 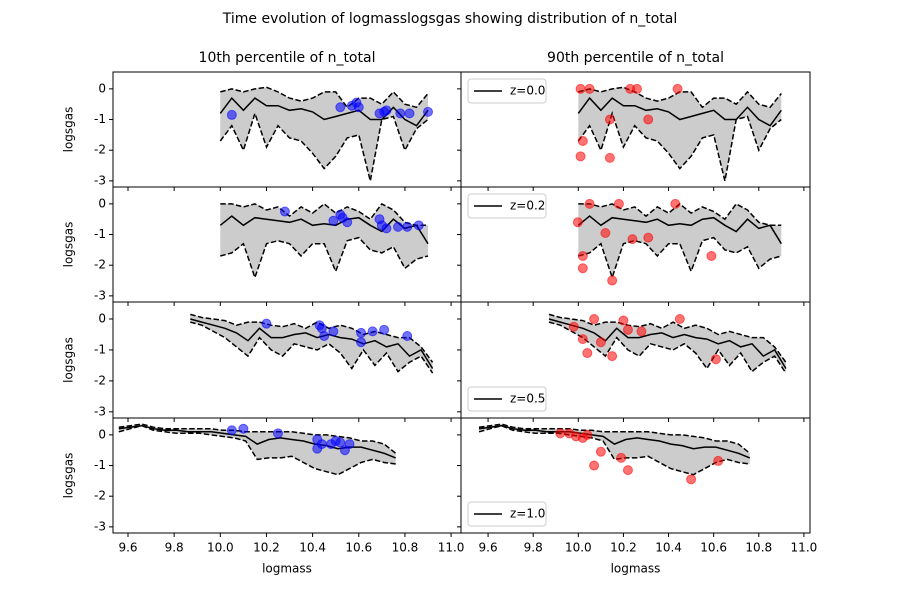 What do you see at coordinates (578, 548) in the screenshot?
I see `x-tick-label: 10.0` at bounding box center [578, 548].